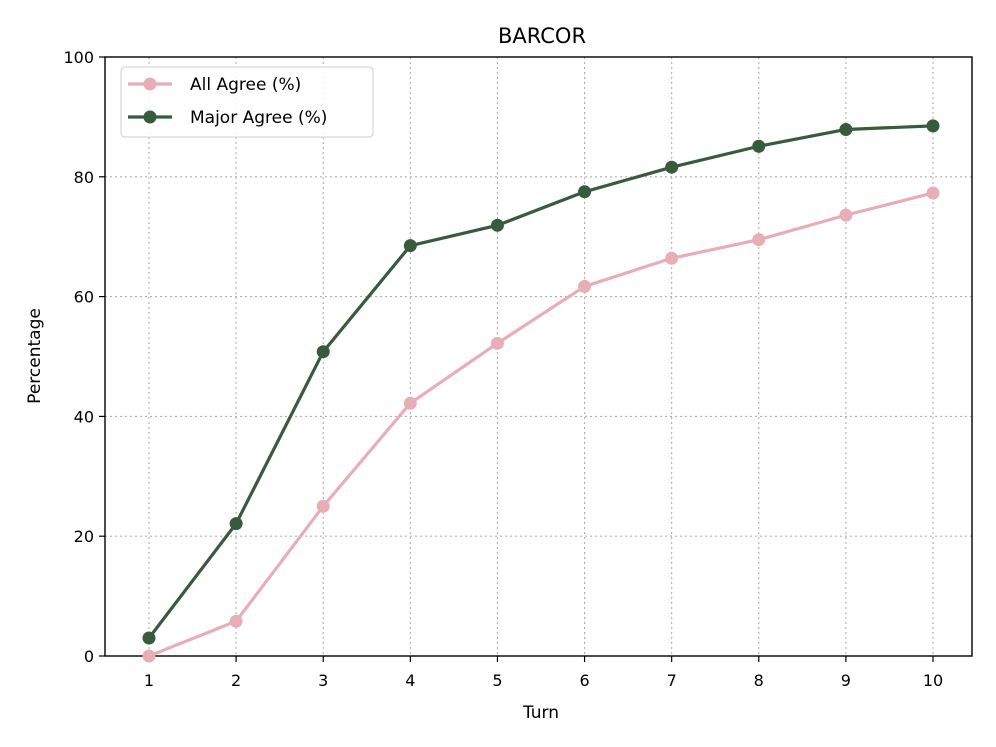  Describe the element at coordinates (258, 118) in the screenshot. I see `legend-label: Major Agree (%)` at that location.